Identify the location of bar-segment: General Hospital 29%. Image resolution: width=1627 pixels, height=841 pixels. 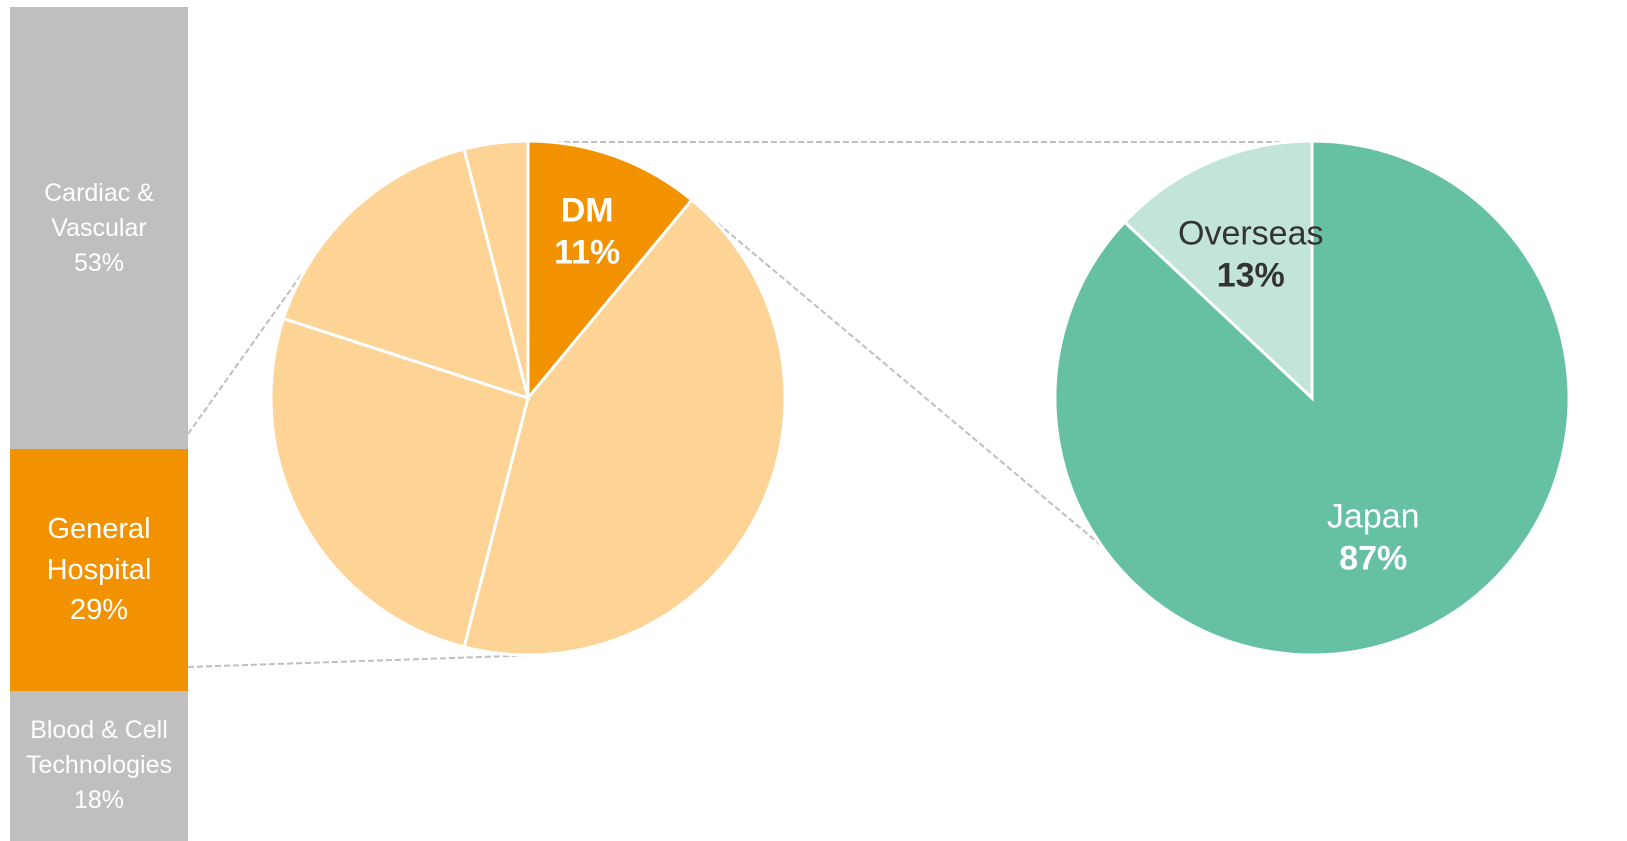
(99, 570).